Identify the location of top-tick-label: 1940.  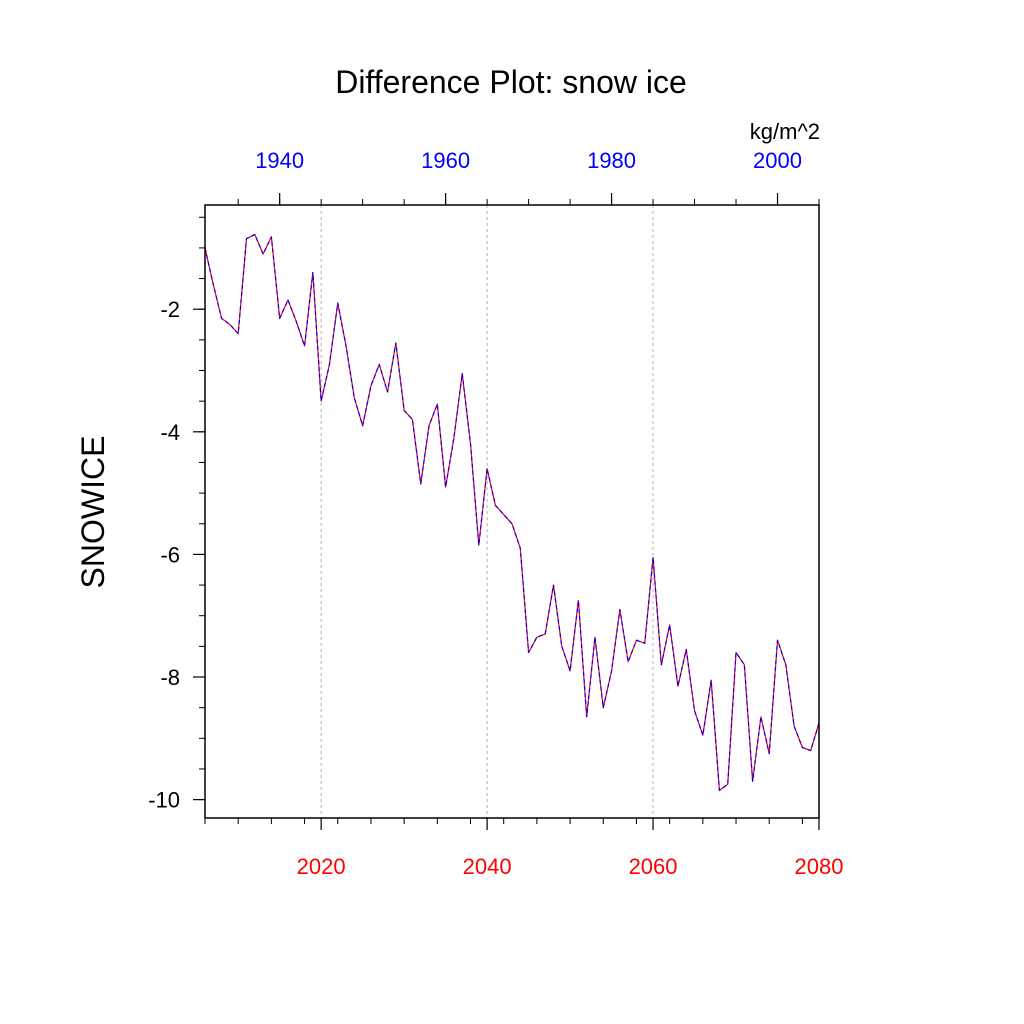
(279, 160).